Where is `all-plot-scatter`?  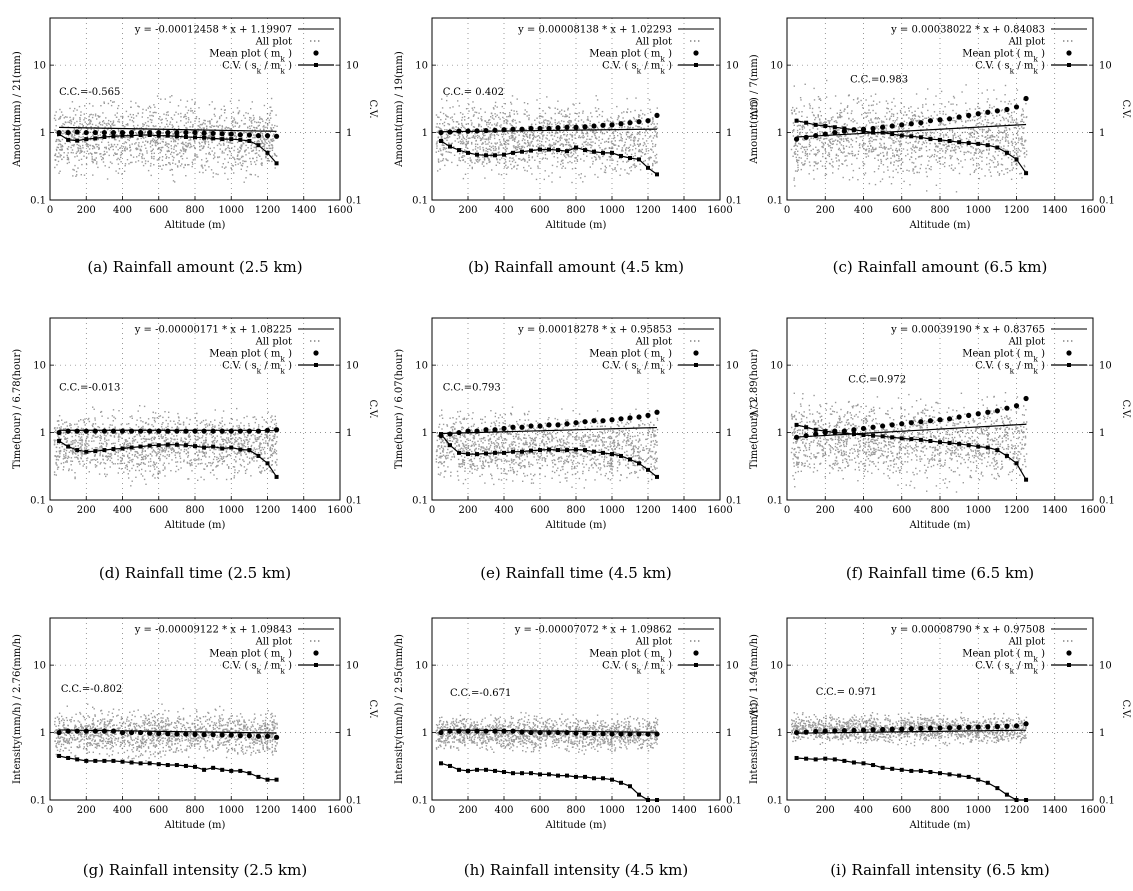
all-plot-scatter is located at coordinates (165, 139).